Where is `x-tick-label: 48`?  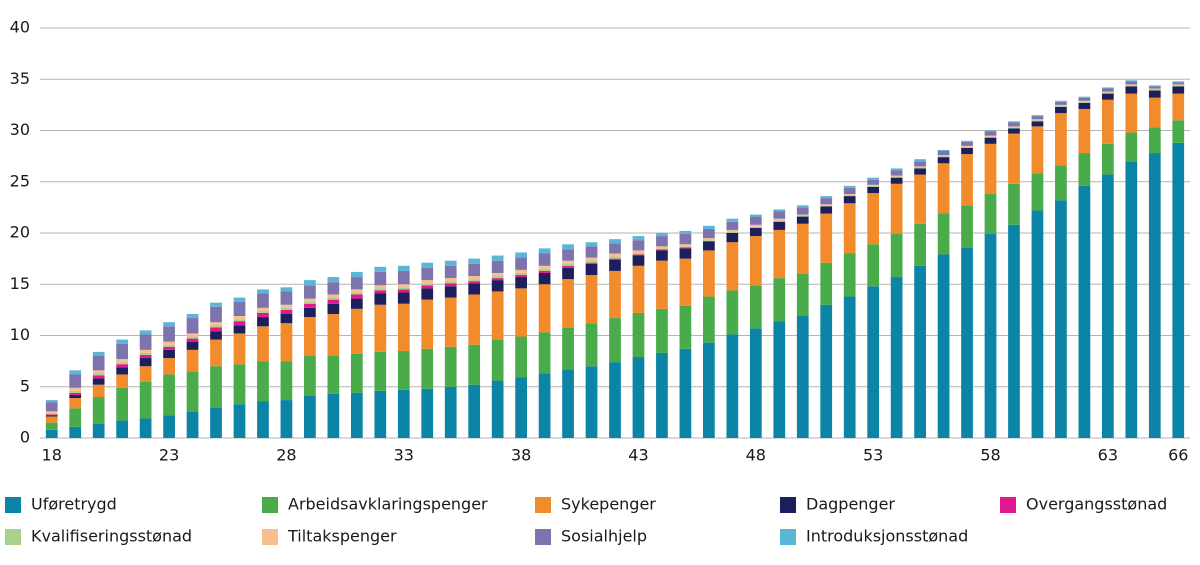
x-tick-label: 48 is located at coordinates (756, 455).